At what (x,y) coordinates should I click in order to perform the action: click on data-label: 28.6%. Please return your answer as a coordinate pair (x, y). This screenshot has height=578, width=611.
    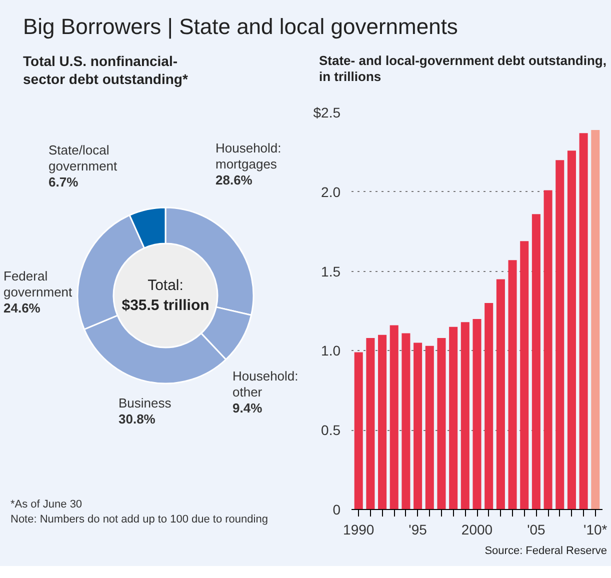
    Looking at the image, I should click on (234, 180).